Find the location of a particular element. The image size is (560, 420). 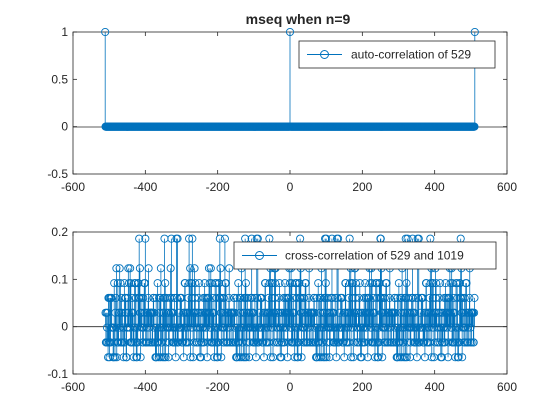

legend-label-bottom: cross-correlation of 529 and 1019 is located at coordinates (374, 256).